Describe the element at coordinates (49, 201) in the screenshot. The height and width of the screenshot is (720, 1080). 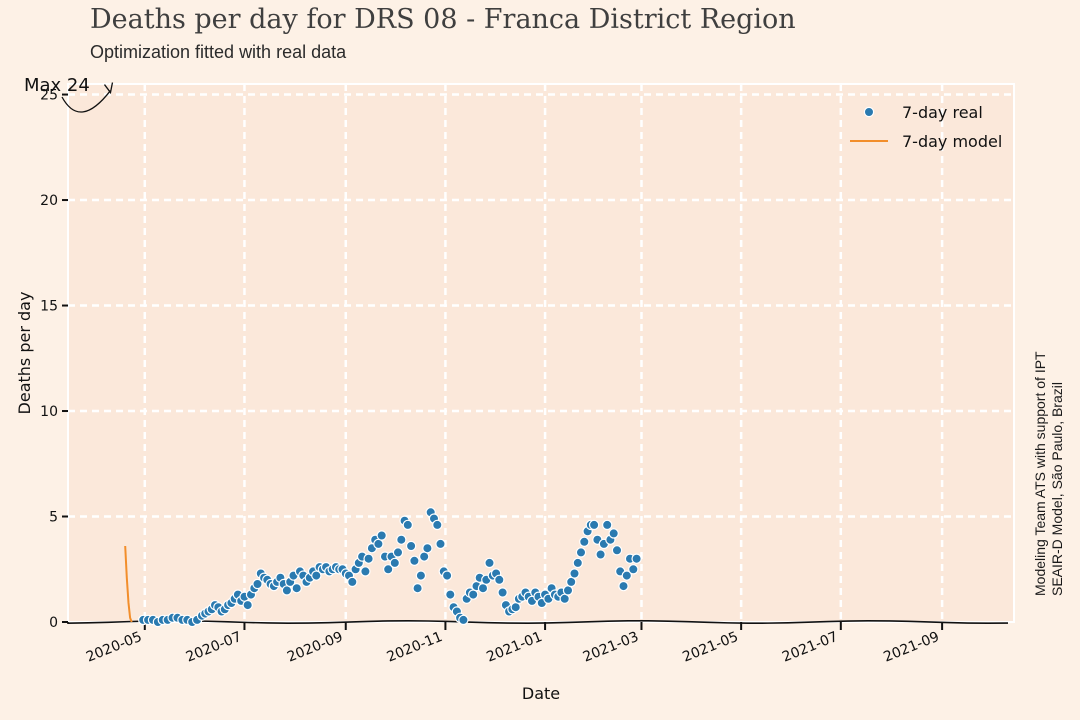
I see `y-tick-label: 20` at that location.